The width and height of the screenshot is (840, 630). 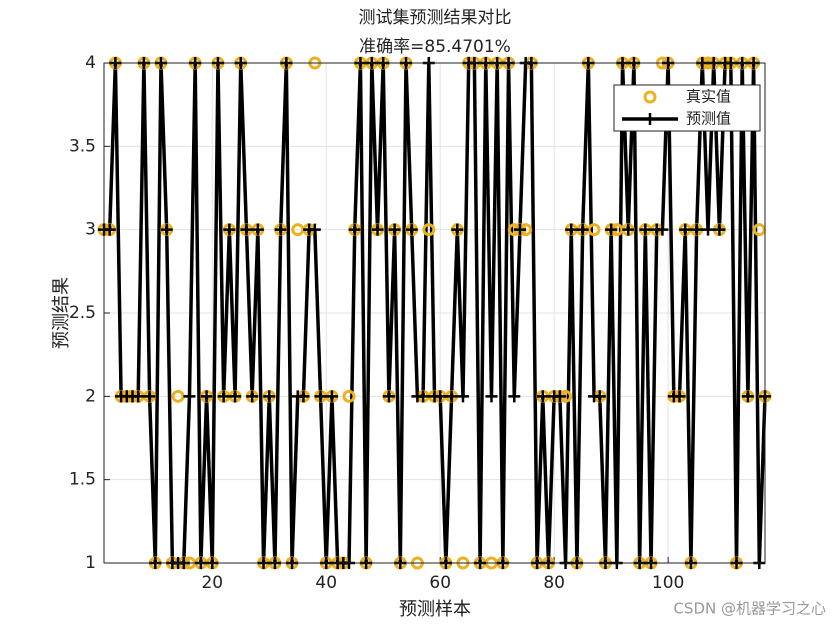 What do you see at coordinates (90, 230) in the screenshot?
I see `y-tick-label: 3` at bounding box center [90, 230].